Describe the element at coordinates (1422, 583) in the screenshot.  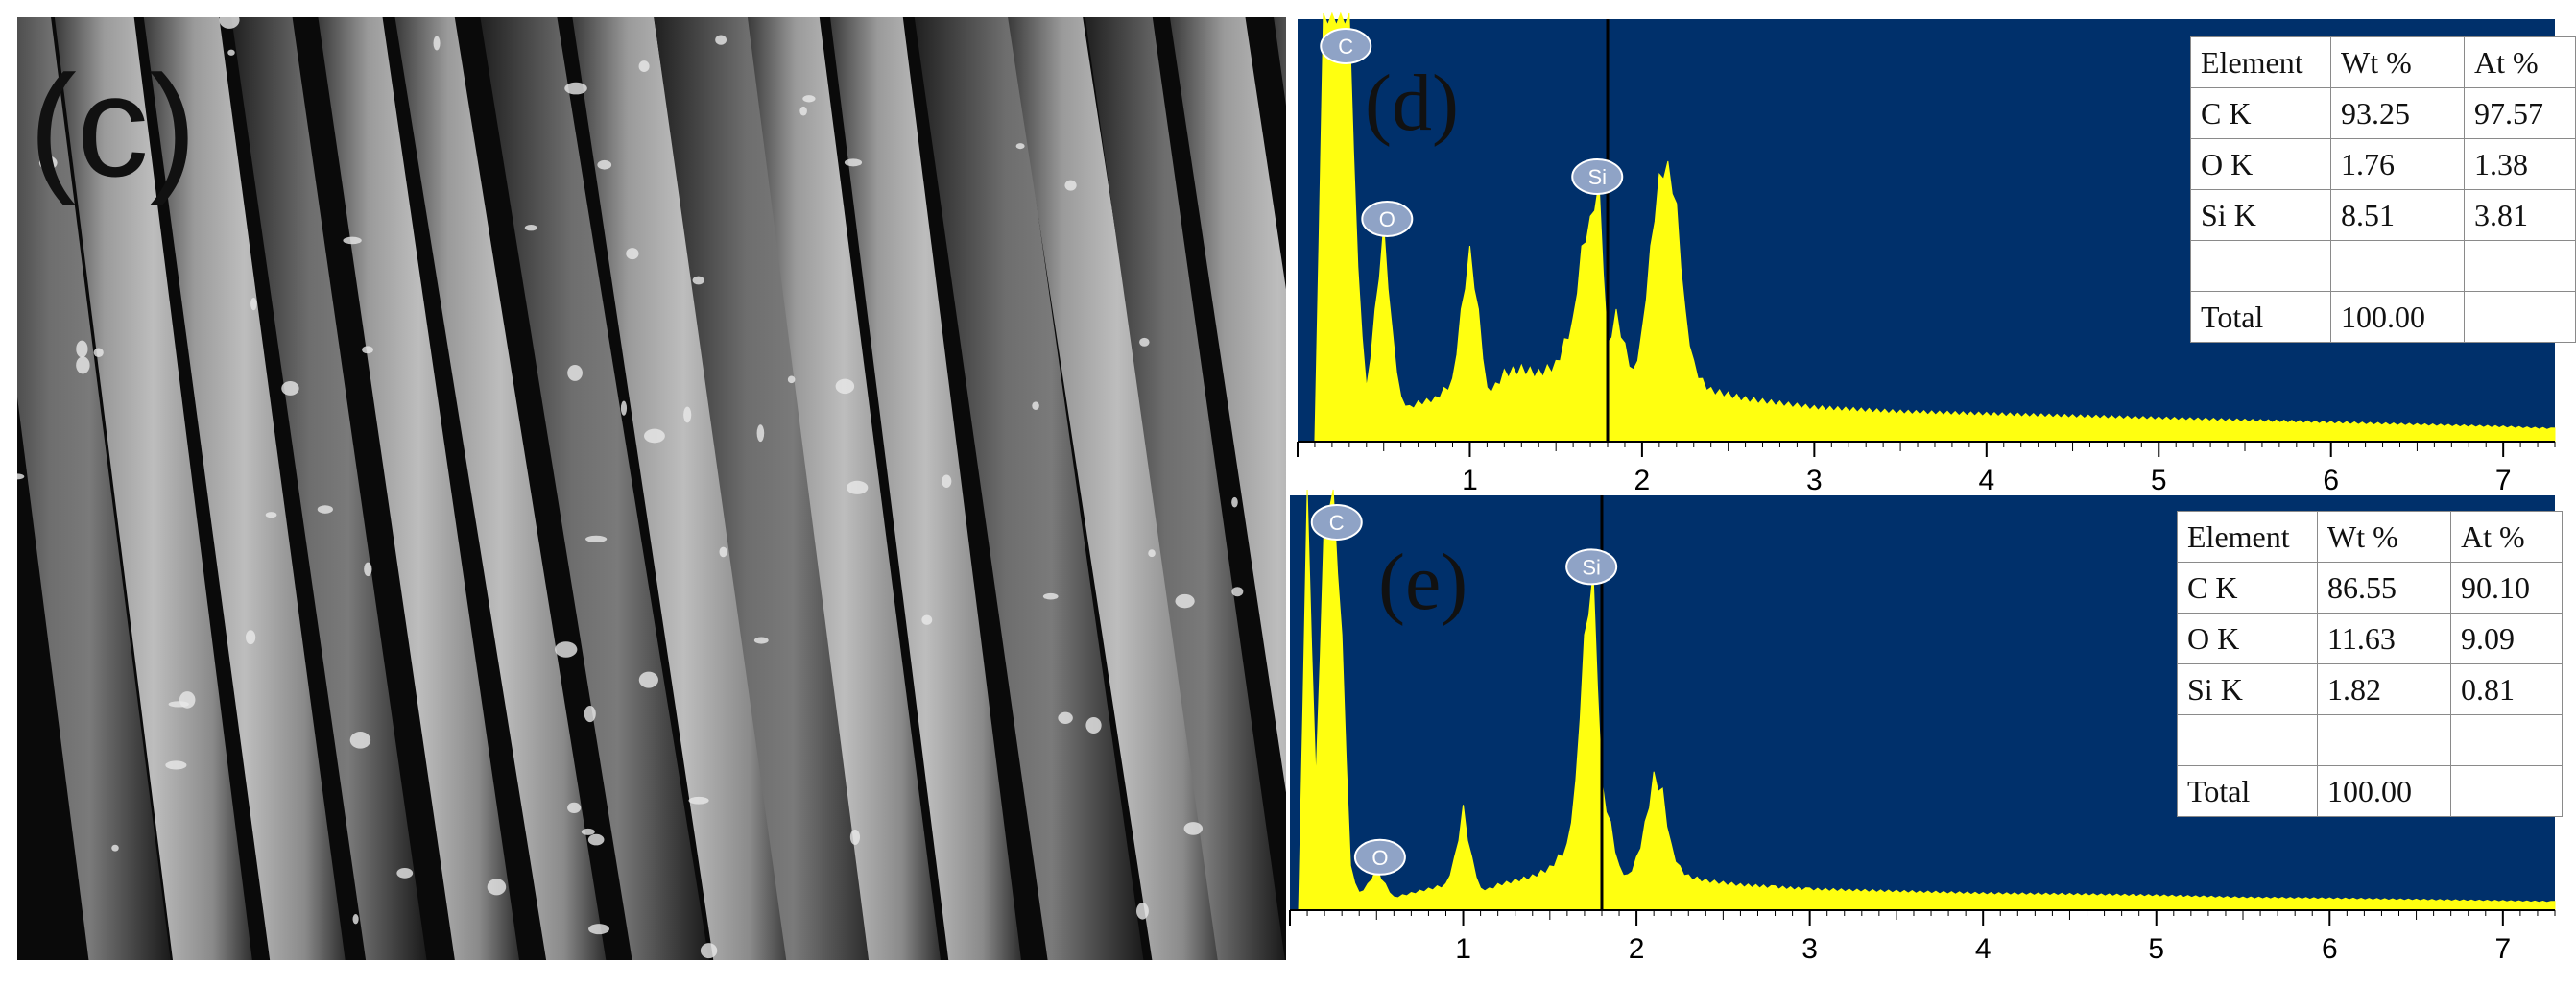
I see `panel-label: (e)` at that location.